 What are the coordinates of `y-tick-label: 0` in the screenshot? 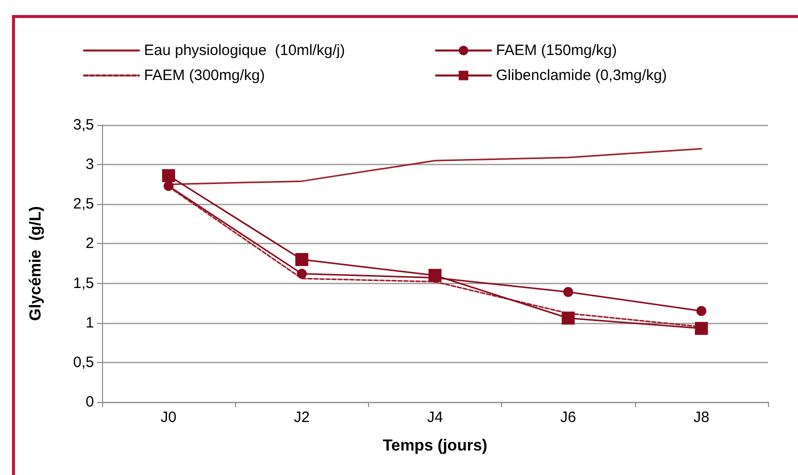 It's located at (90, 402).